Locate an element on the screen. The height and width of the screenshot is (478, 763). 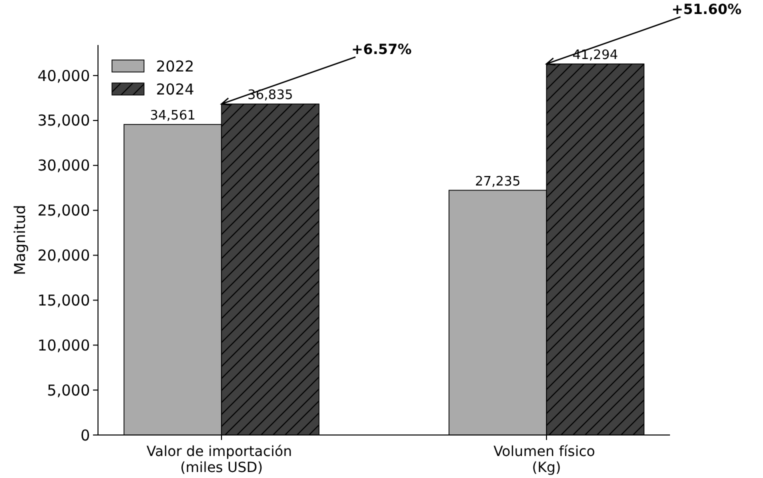
data-label: 27,235 is located at coordinates (497, 182).